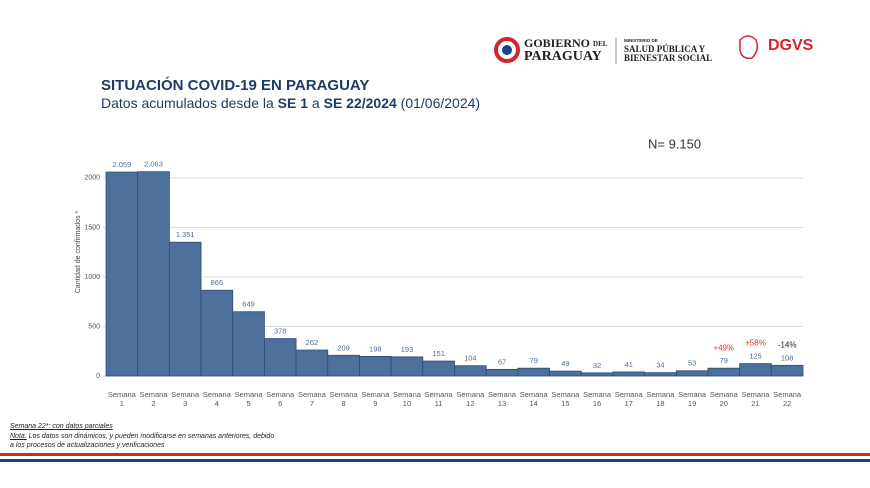  I want to click on value-label: 378, so click(280, 331).